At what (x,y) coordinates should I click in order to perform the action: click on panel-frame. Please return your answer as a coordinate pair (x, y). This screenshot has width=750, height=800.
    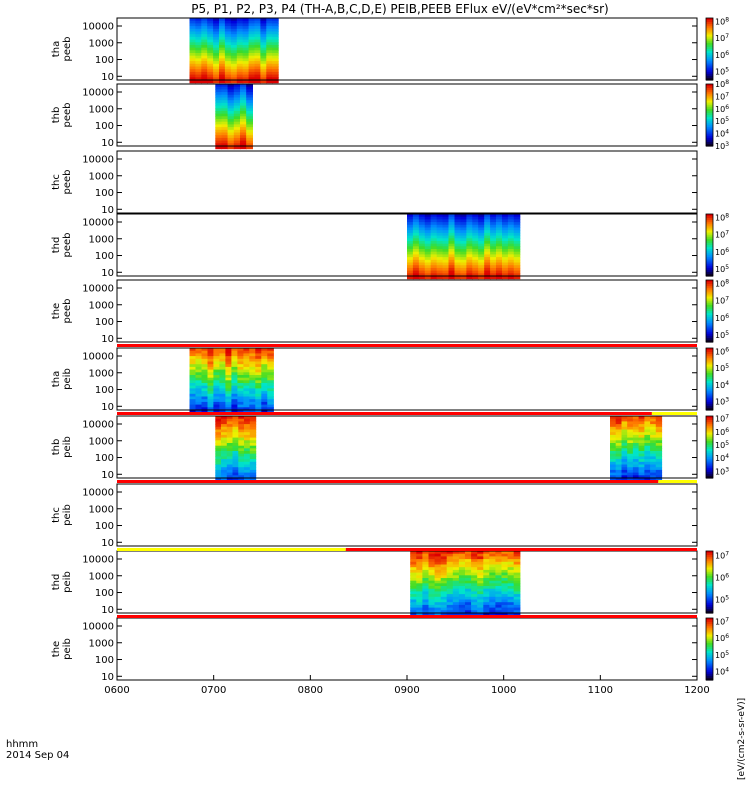
    Looking at the image, I should click on (407, 49).